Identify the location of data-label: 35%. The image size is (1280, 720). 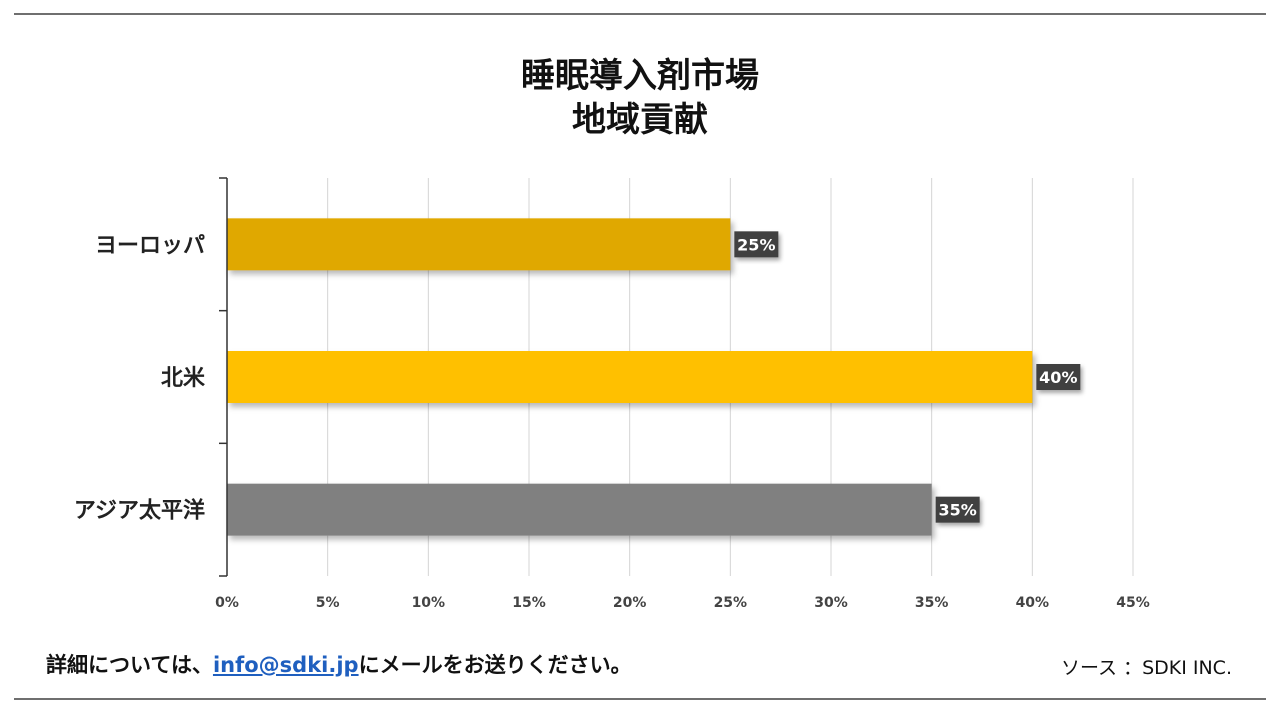
(957, 509).